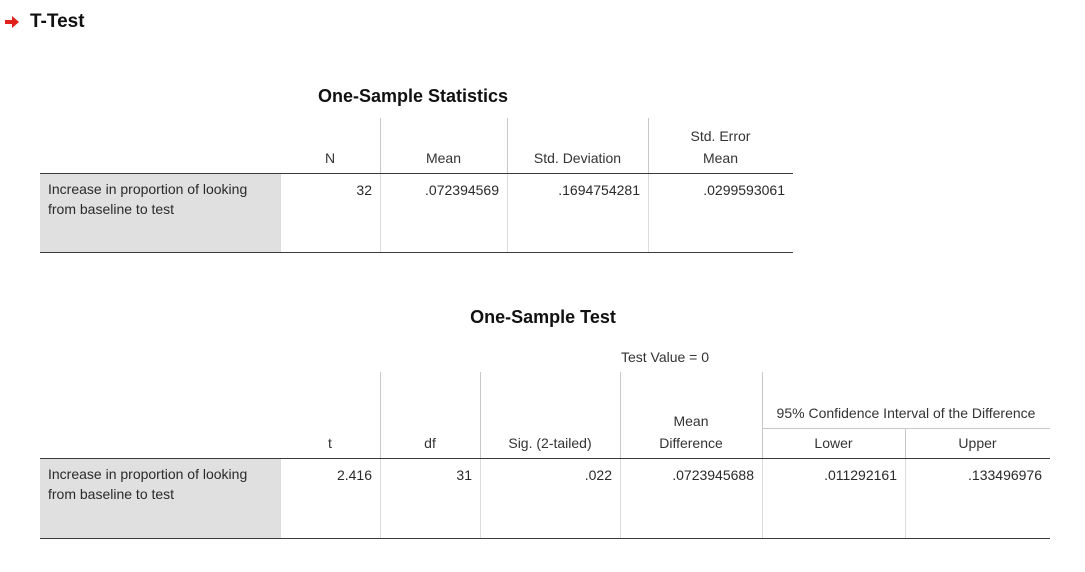 The height and width of the screenshot is (572, 1085). Describe the element at coordinates (364, 190) in the screenshot. I see `data-cell-text: 32` at that location.